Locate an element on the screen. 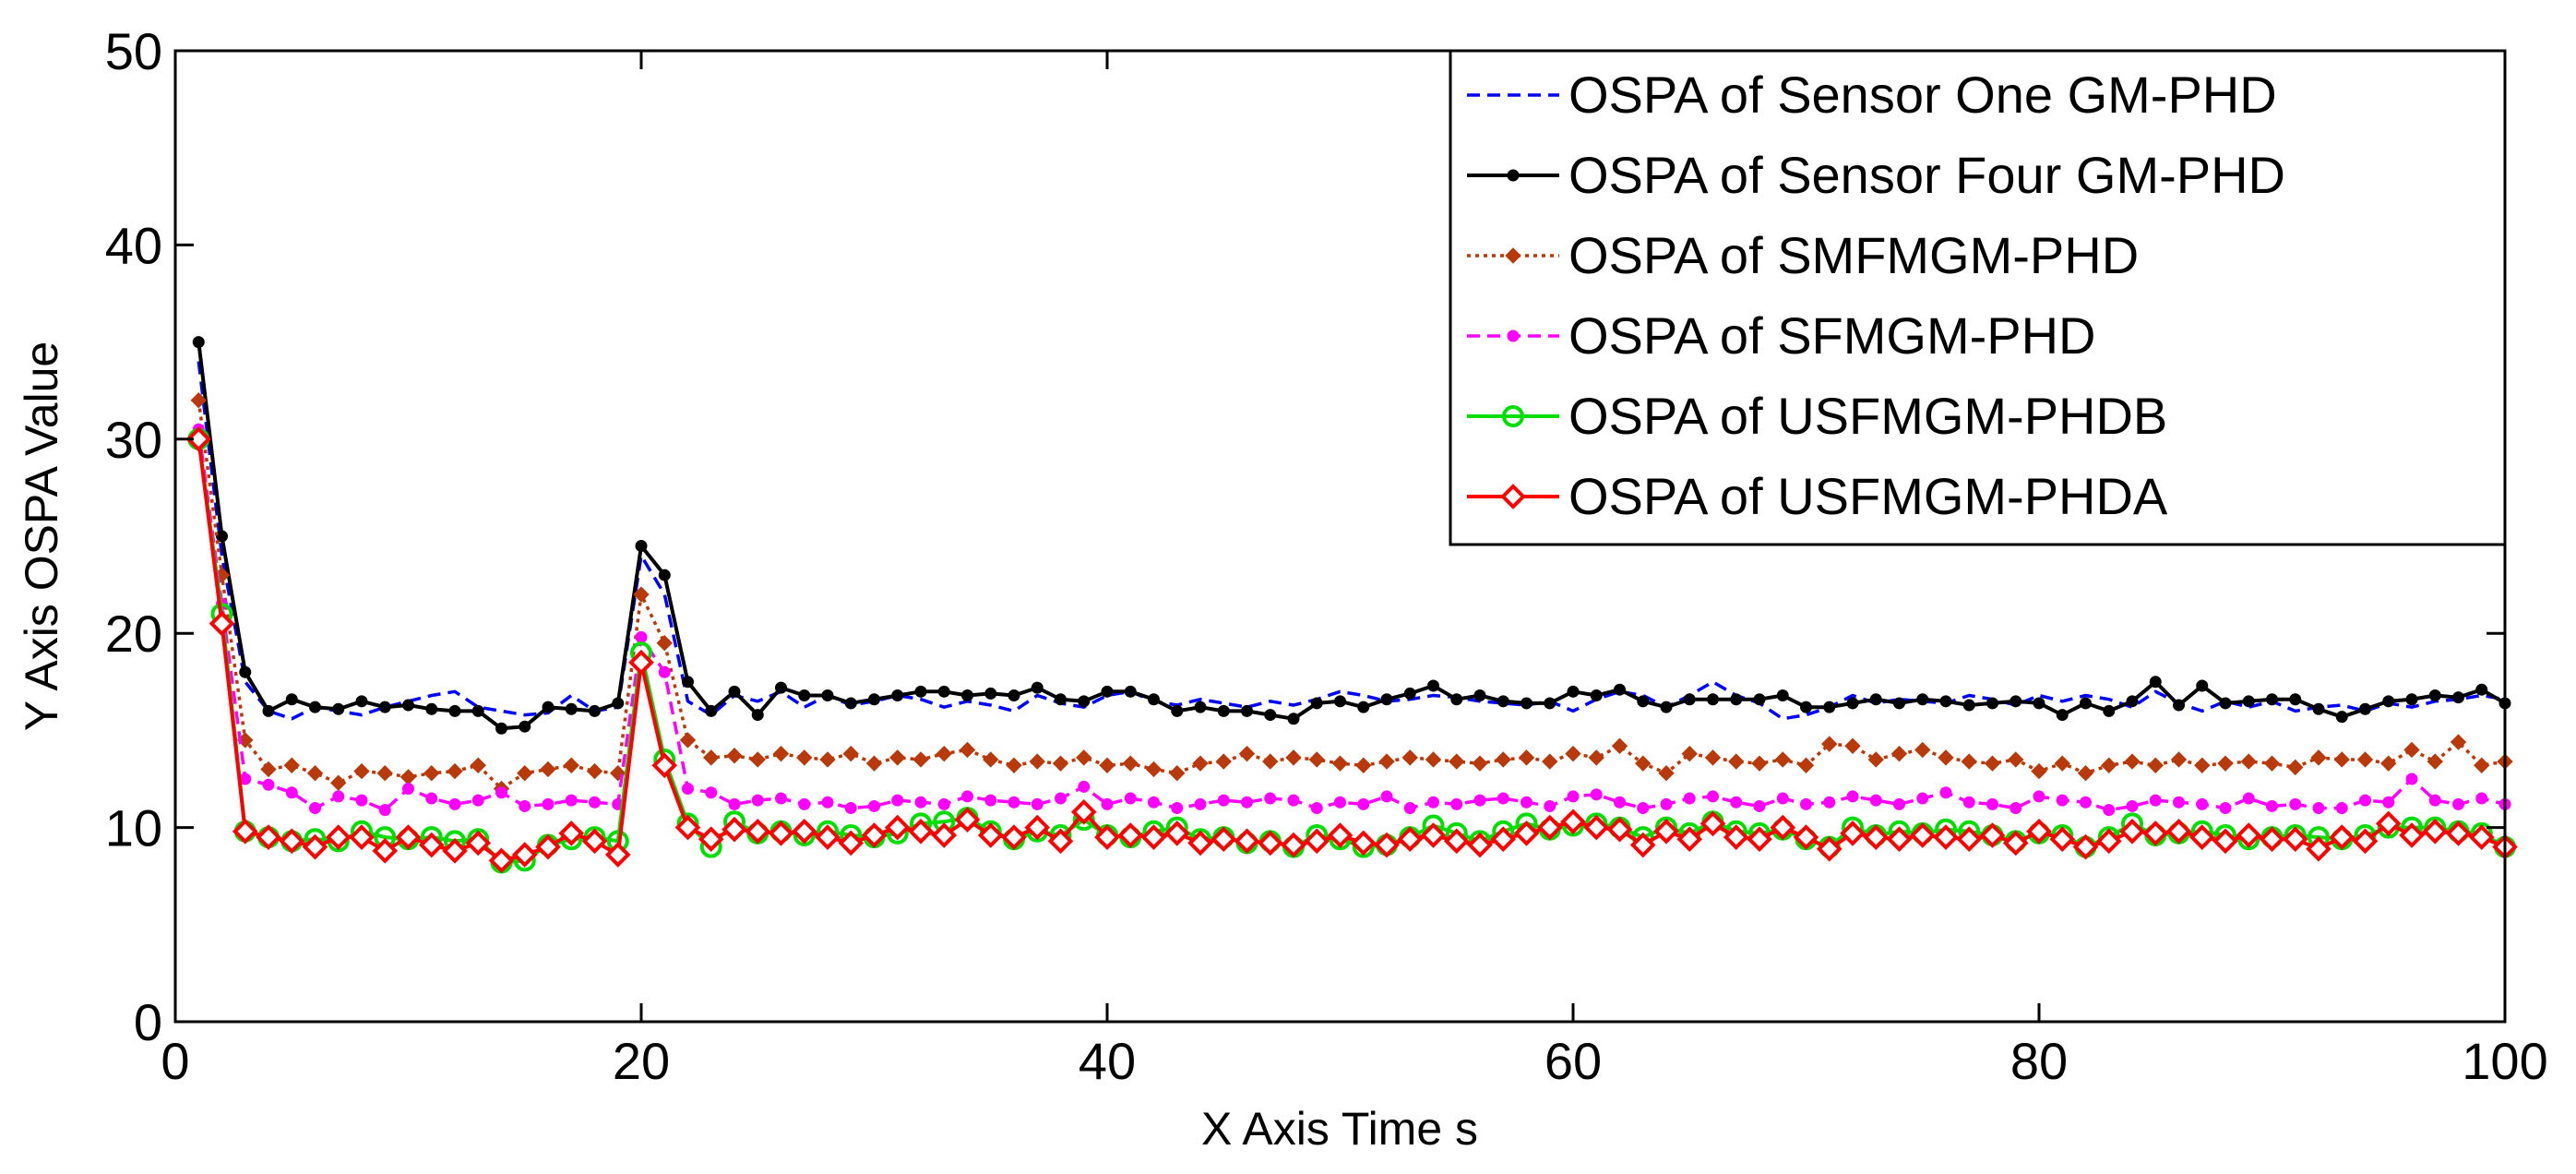 This screenshot has height=1174, width=2576. y-tick-label: 10 is located at coordinates (133, 828).